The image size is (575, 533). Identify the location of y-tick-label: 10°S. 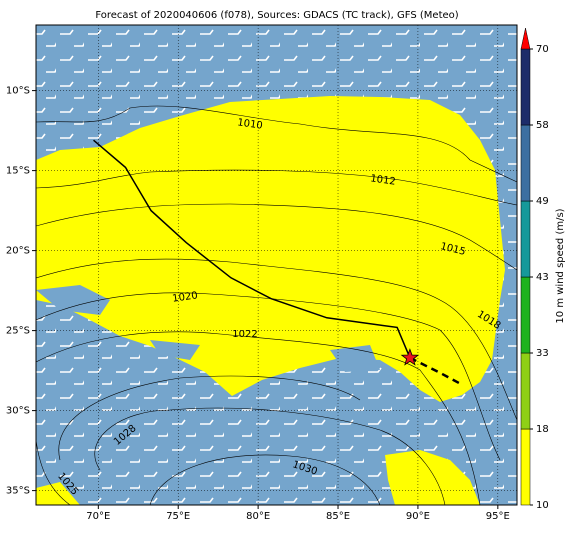
(18, 91).